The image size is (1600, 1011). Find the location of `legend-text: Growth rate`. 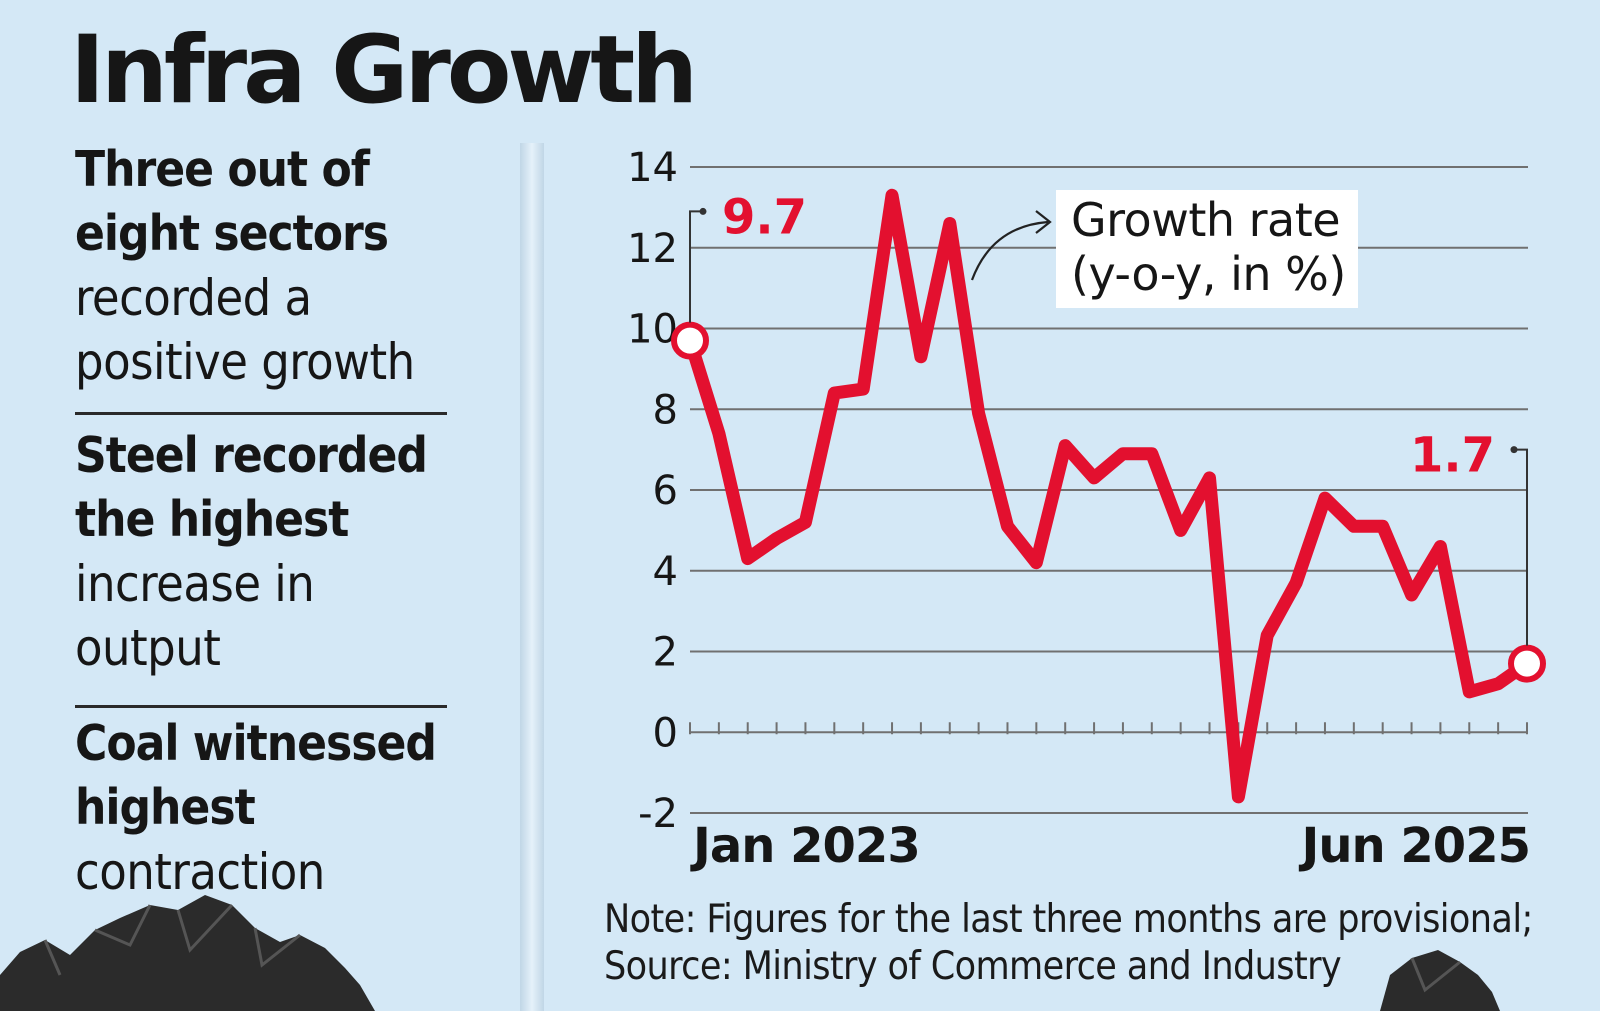

legend-text: Growth rate is located at coordinates (1205, 220).